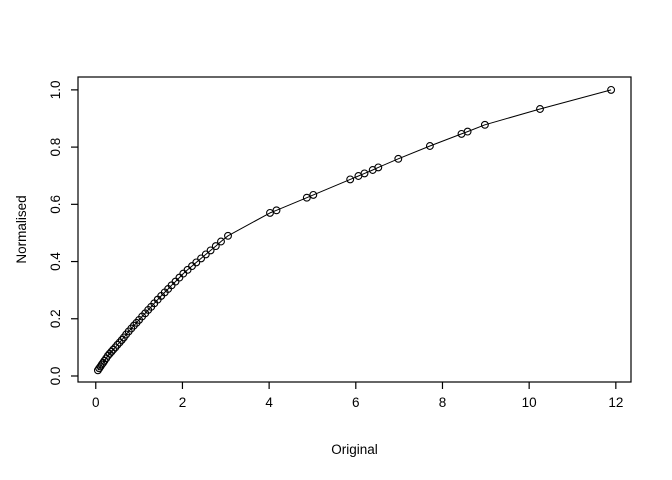 This screenshot has height=480, width=672. What do you see at coordinates (55, 147) in the screenshot?
I see `y-tick-label: 0.8` at bounding box center [55, 147].